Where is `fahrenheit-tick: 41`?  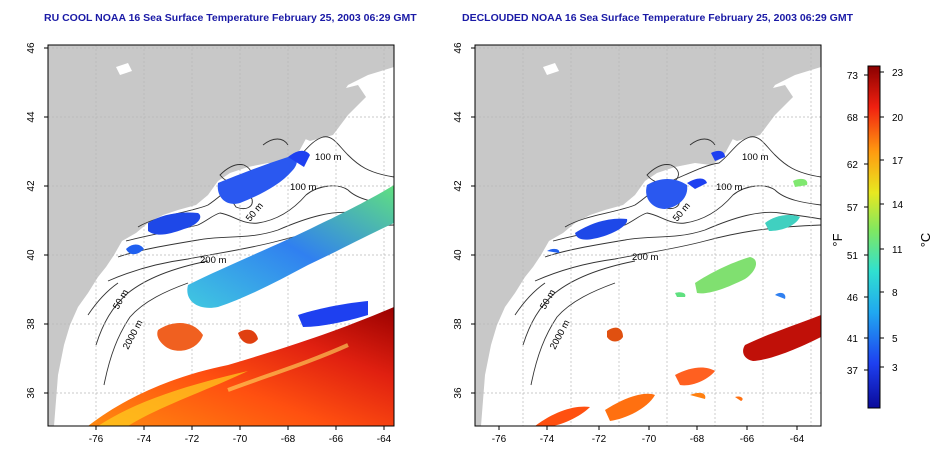 fahrenheit-tick: 41 is located at coordinates (853, 339).